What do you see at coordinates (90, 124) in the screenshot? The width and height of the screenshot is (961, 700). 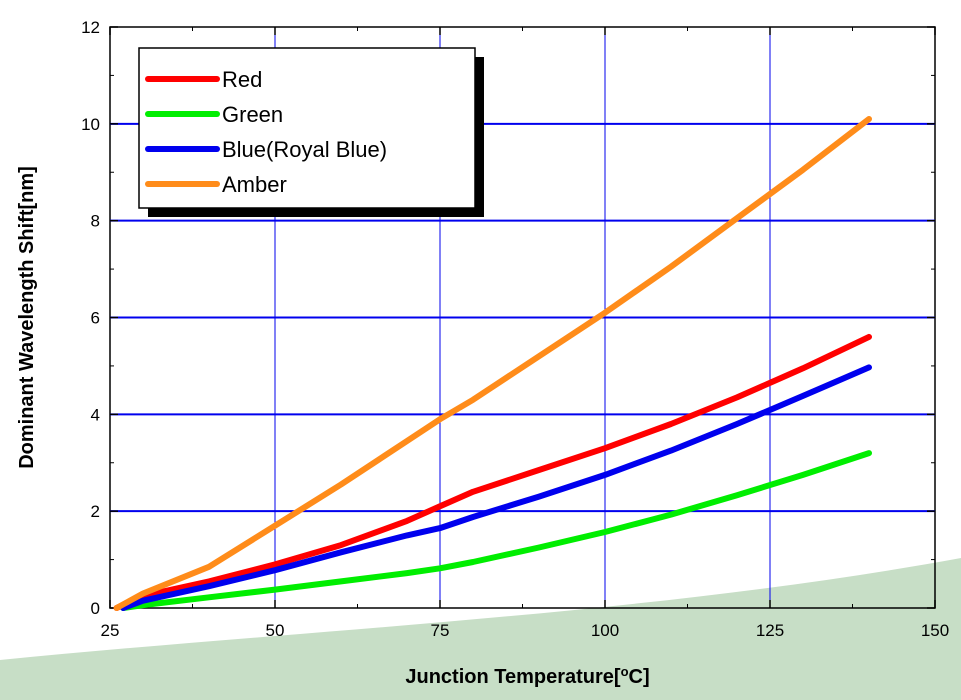 I see `y-tick-label: 10` at bounding box center [90, 124].